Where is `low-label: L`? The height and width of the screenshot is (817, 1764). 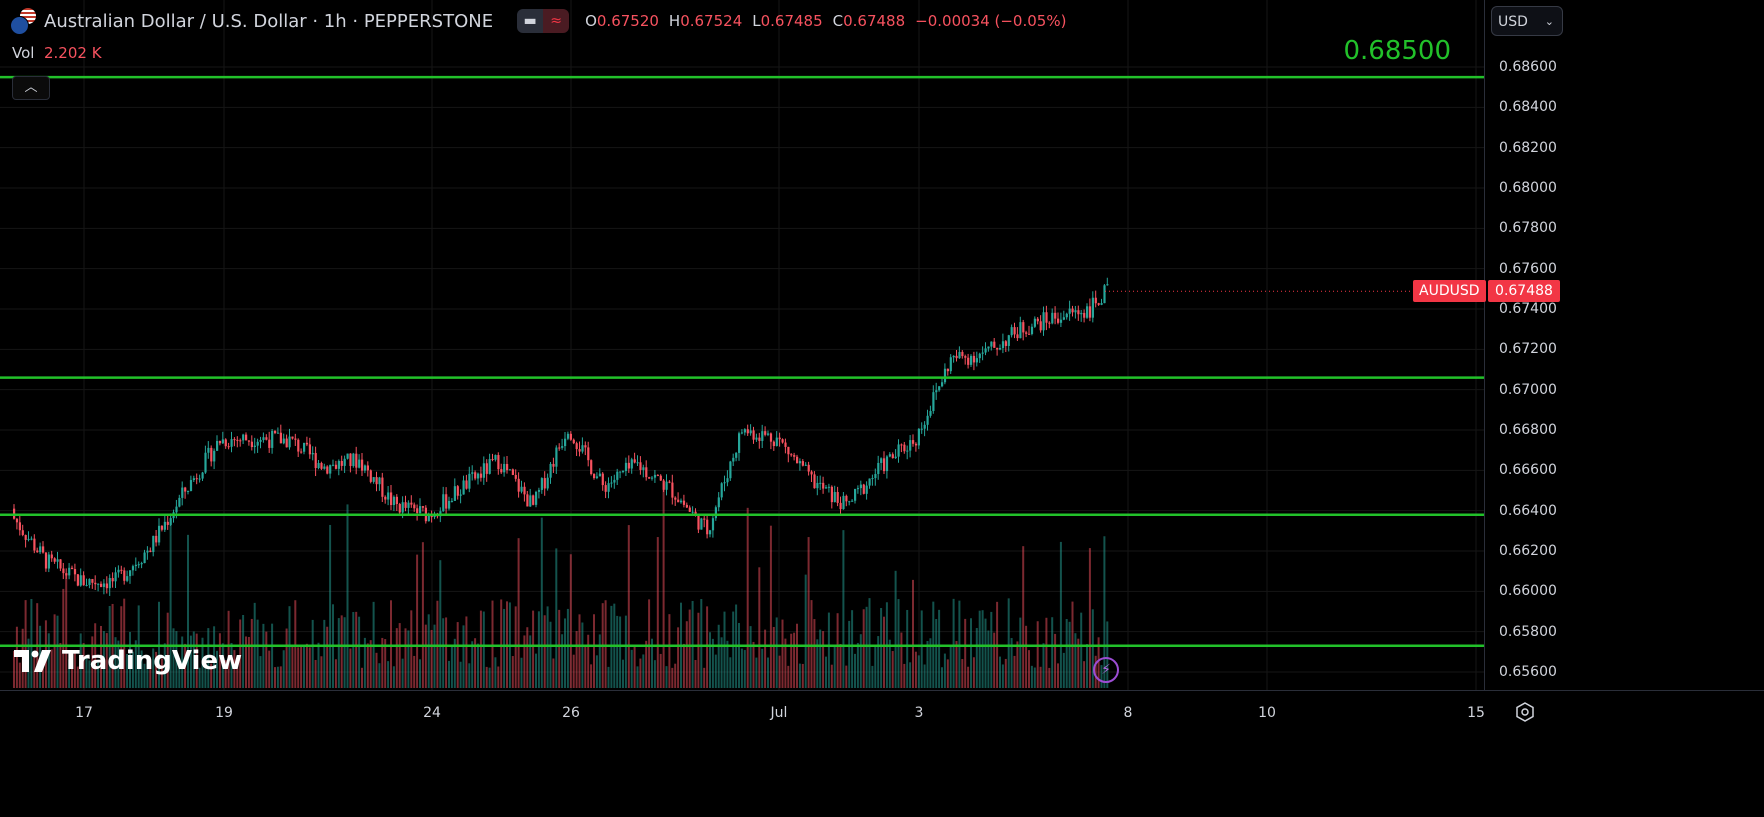 low-label: L is located at coordinates (756, 21).